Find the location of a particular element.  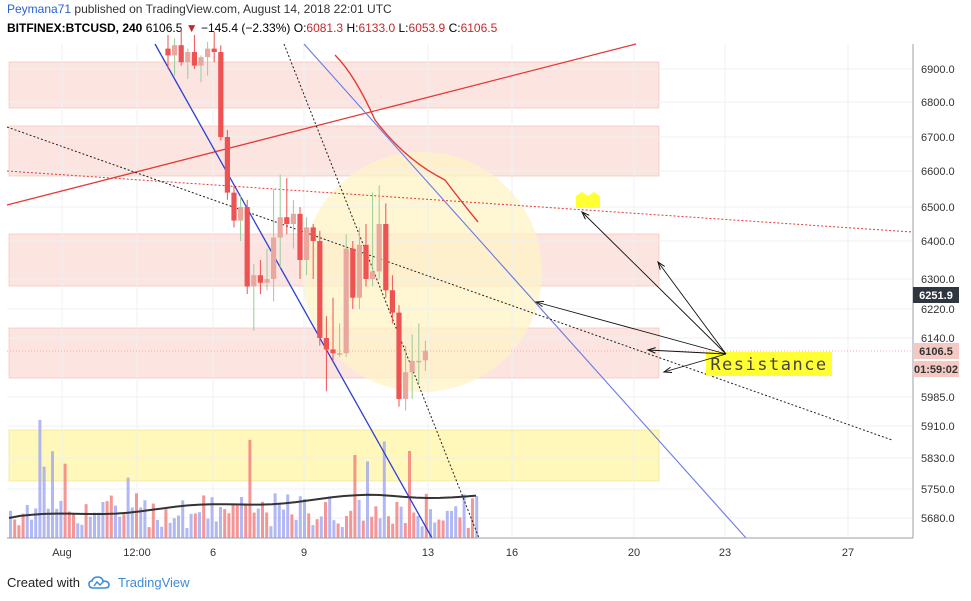

price-tick-label: 5985.0 is located at coordinates (938, 398).